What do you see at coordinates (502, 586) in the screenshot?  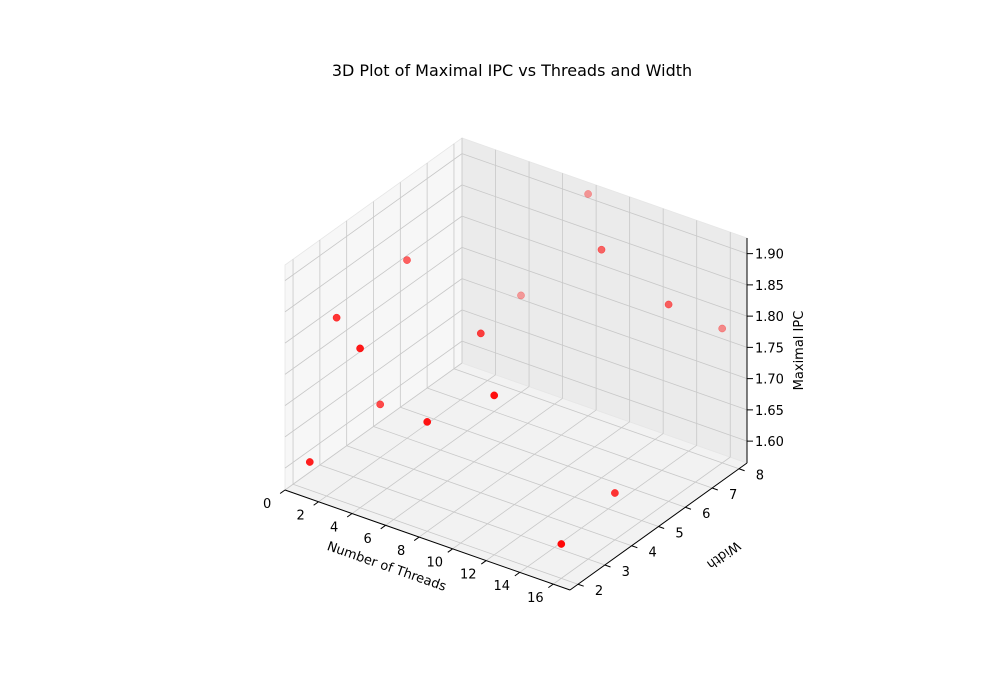 I see `x-tick-label: 14` at bounding box center [502, 586].